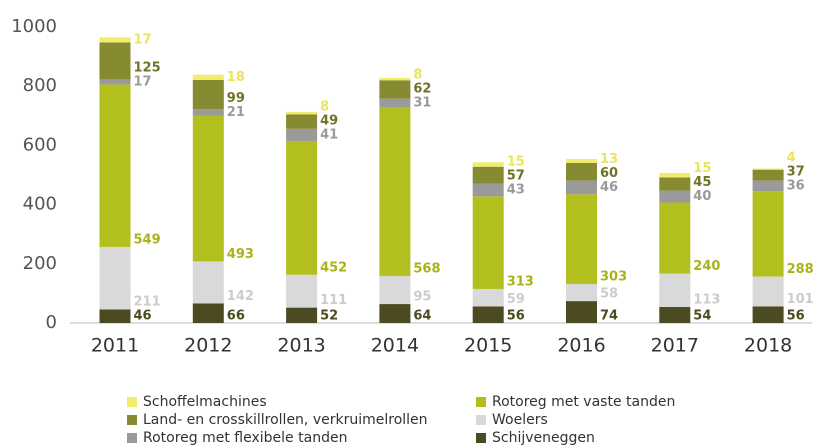 The image size is (822, 446). Describe the element at coordinates (236, 98) in the screenshot. I see `value-label: 99` at that location.